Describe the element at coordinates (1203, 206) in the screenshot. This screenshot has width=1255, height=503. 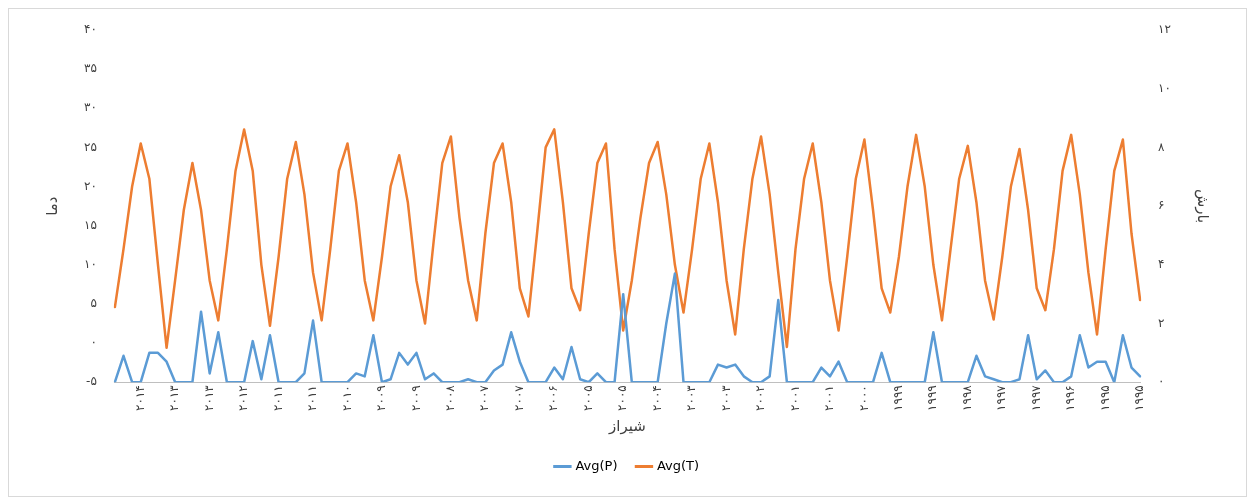
I see `y2-axis-title: بارش` at that location.